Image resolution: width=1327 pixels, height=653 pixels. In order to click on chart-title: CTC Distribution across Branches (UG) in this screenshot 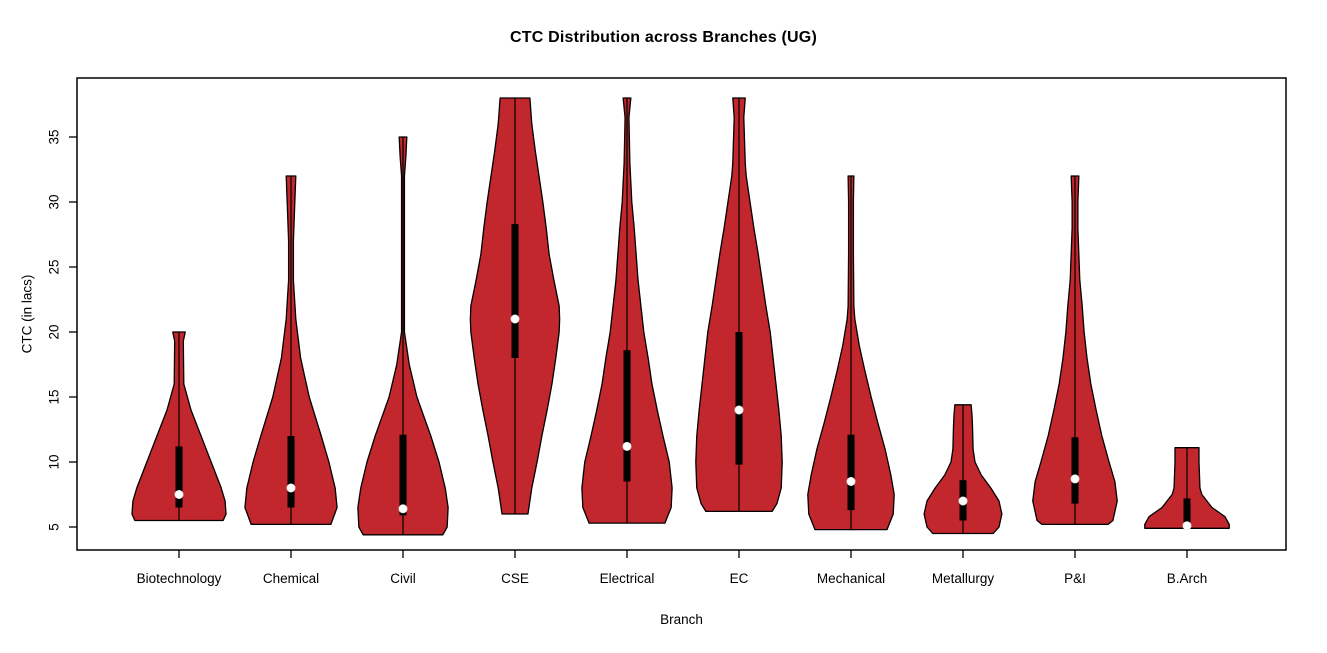, I will do `click(663, 37)`.